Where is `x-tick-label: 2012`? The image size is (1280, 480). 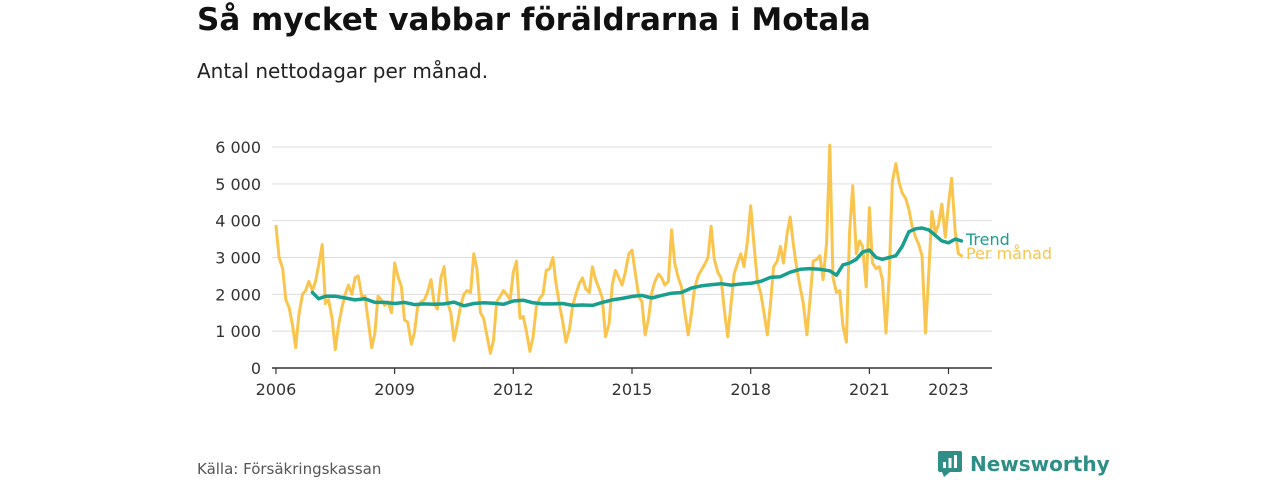 x-tick-label: 2012 is located at coordinates (513, 389).